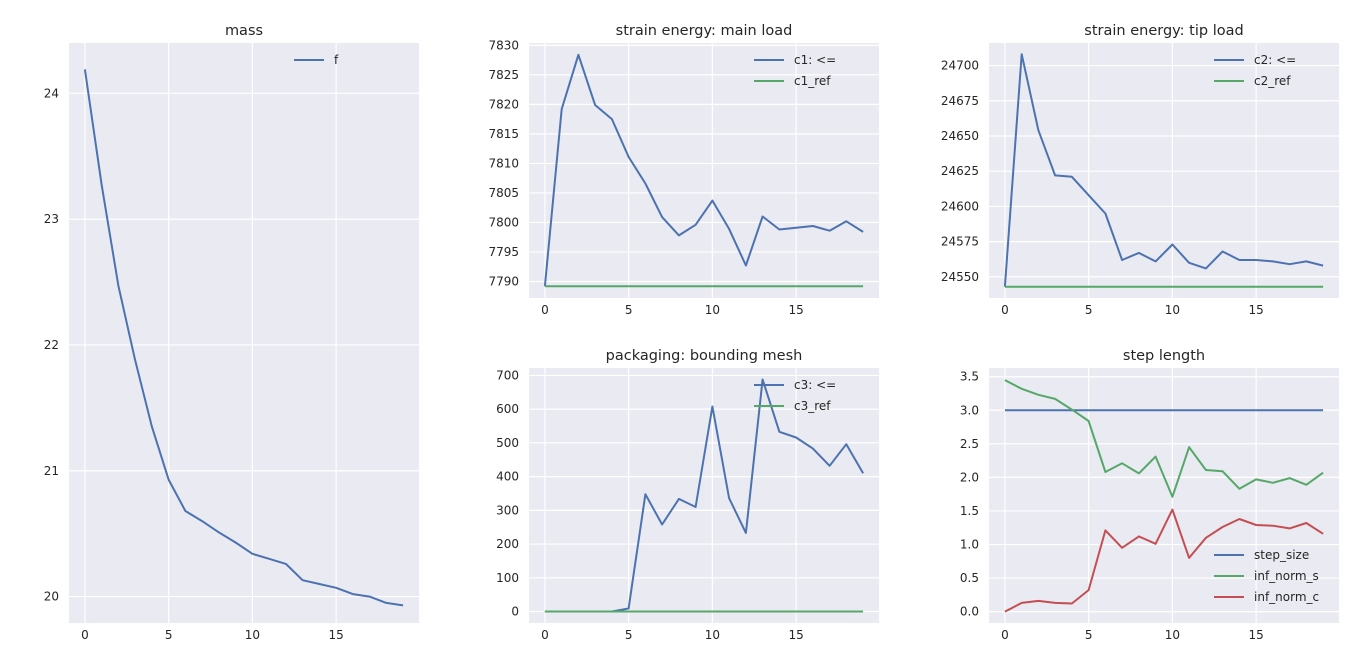  I want to click on y-tick-label: 0, so click(515, 612).